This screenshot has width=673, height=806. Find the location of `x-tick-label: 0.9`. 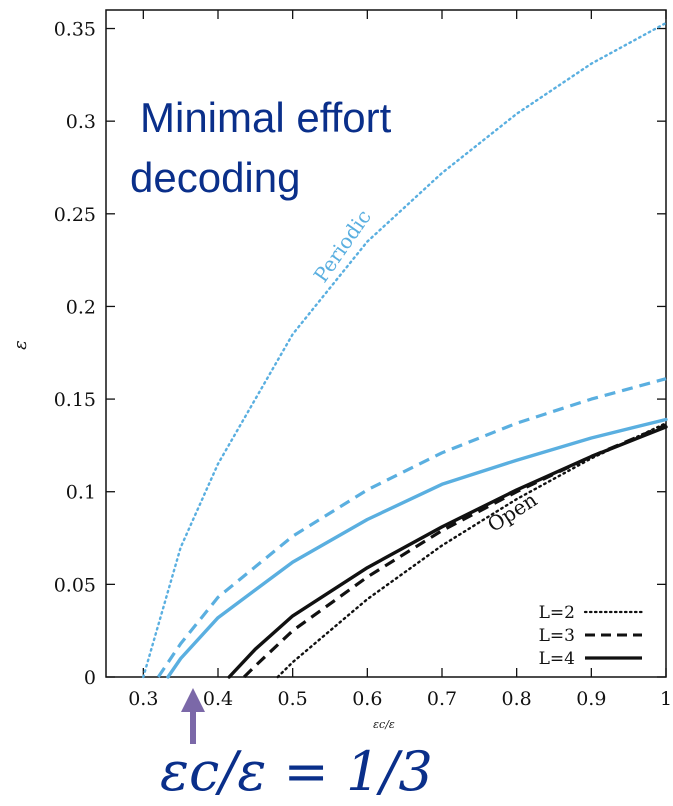

x-tick-label: 0.9 is located at coordinates (591, 699).